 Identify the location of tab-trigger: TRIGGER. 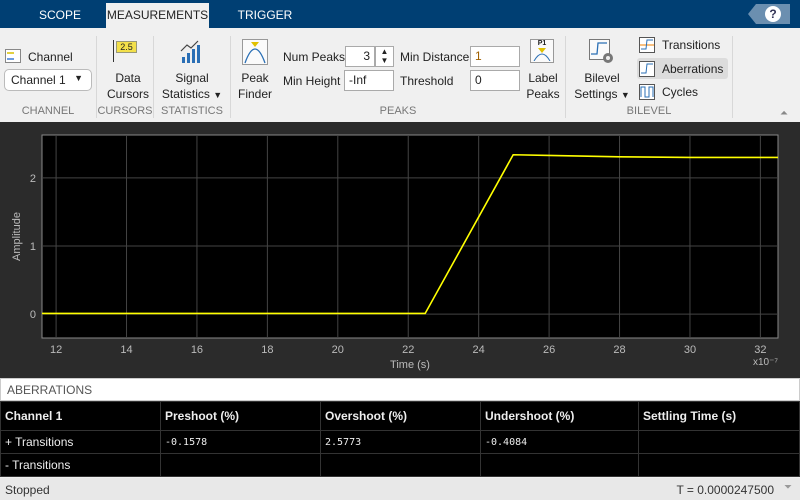
(265, 15).